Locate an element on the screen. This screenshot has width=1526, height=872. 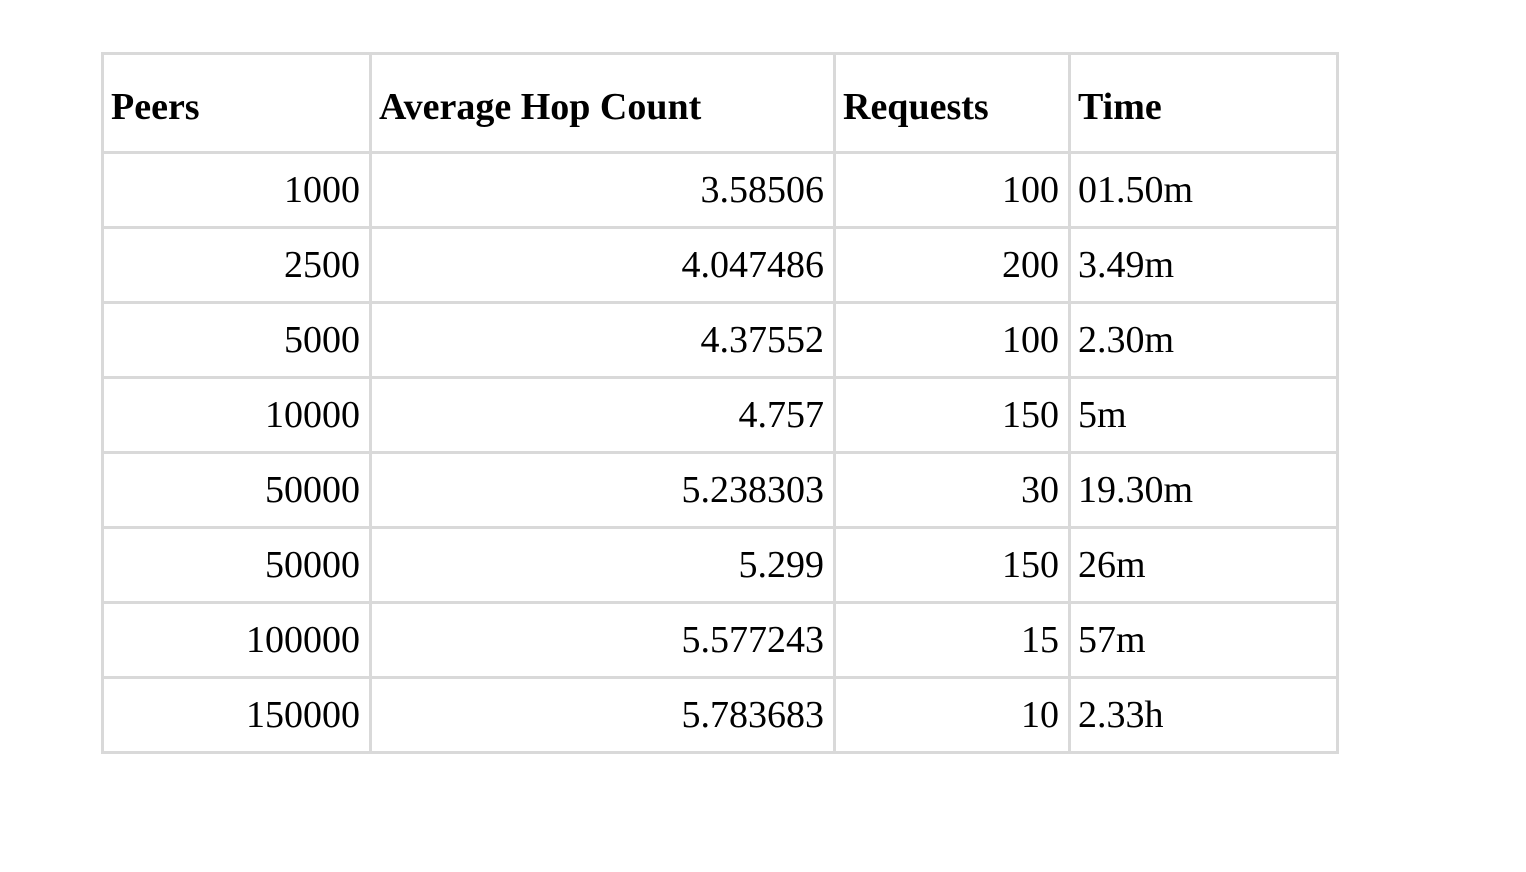
cell-time: 5m is located at coordinates (1203, 415).